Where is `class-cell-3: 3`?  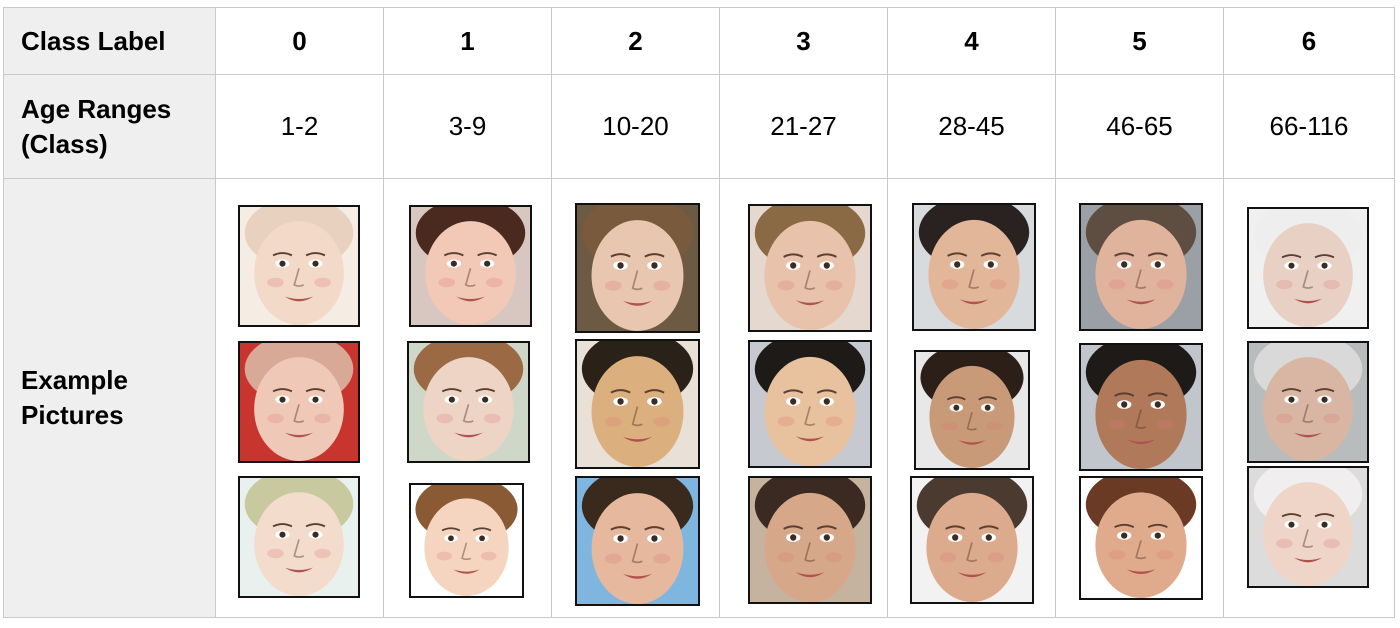
class-cell-3: 3 is located at coordinates (803, 41).